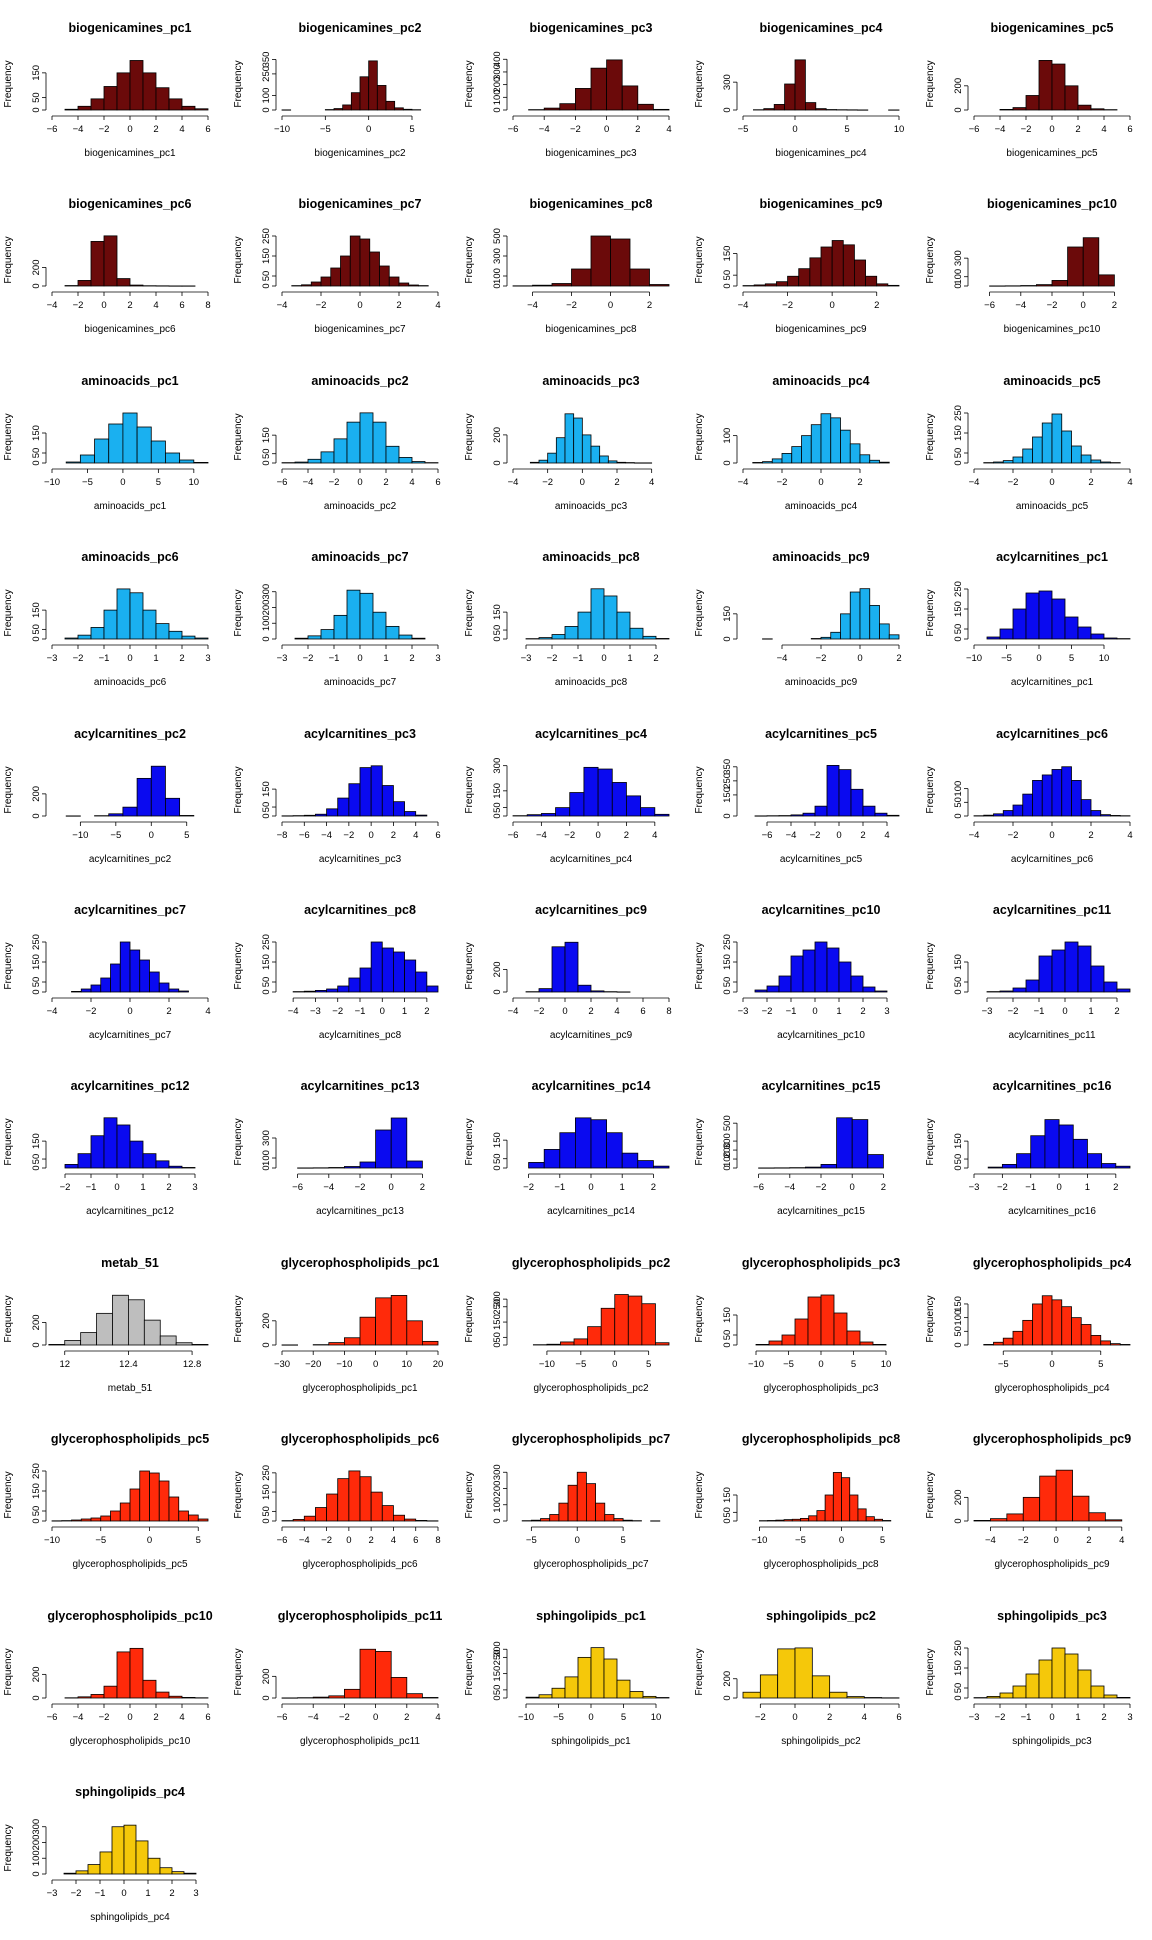 The height and width of the screenshot is (1940, 1152). Describe the element at coordinates (497, 59) in the screenshot. I see `y-tick-label: 400` at that location.